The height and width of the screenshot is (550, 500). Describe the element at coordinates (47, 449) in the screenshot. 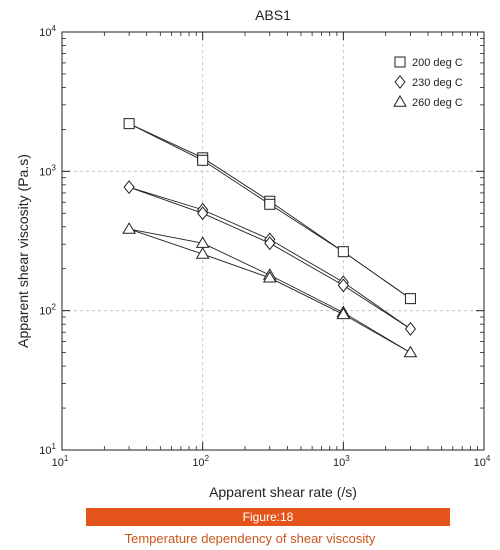

I see `y-tick-label: 10¹` at that location.